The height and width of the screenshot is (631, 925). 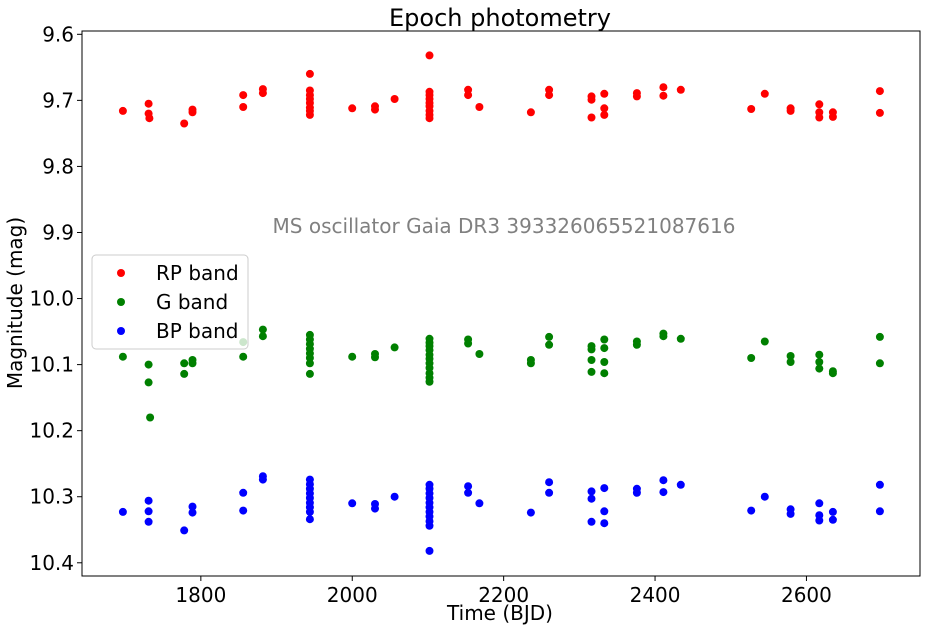 What do you see at coordinates (51, 497) in the screenshot?
I see `y-tick-label: 10.3` at bounding box center [51, 497].